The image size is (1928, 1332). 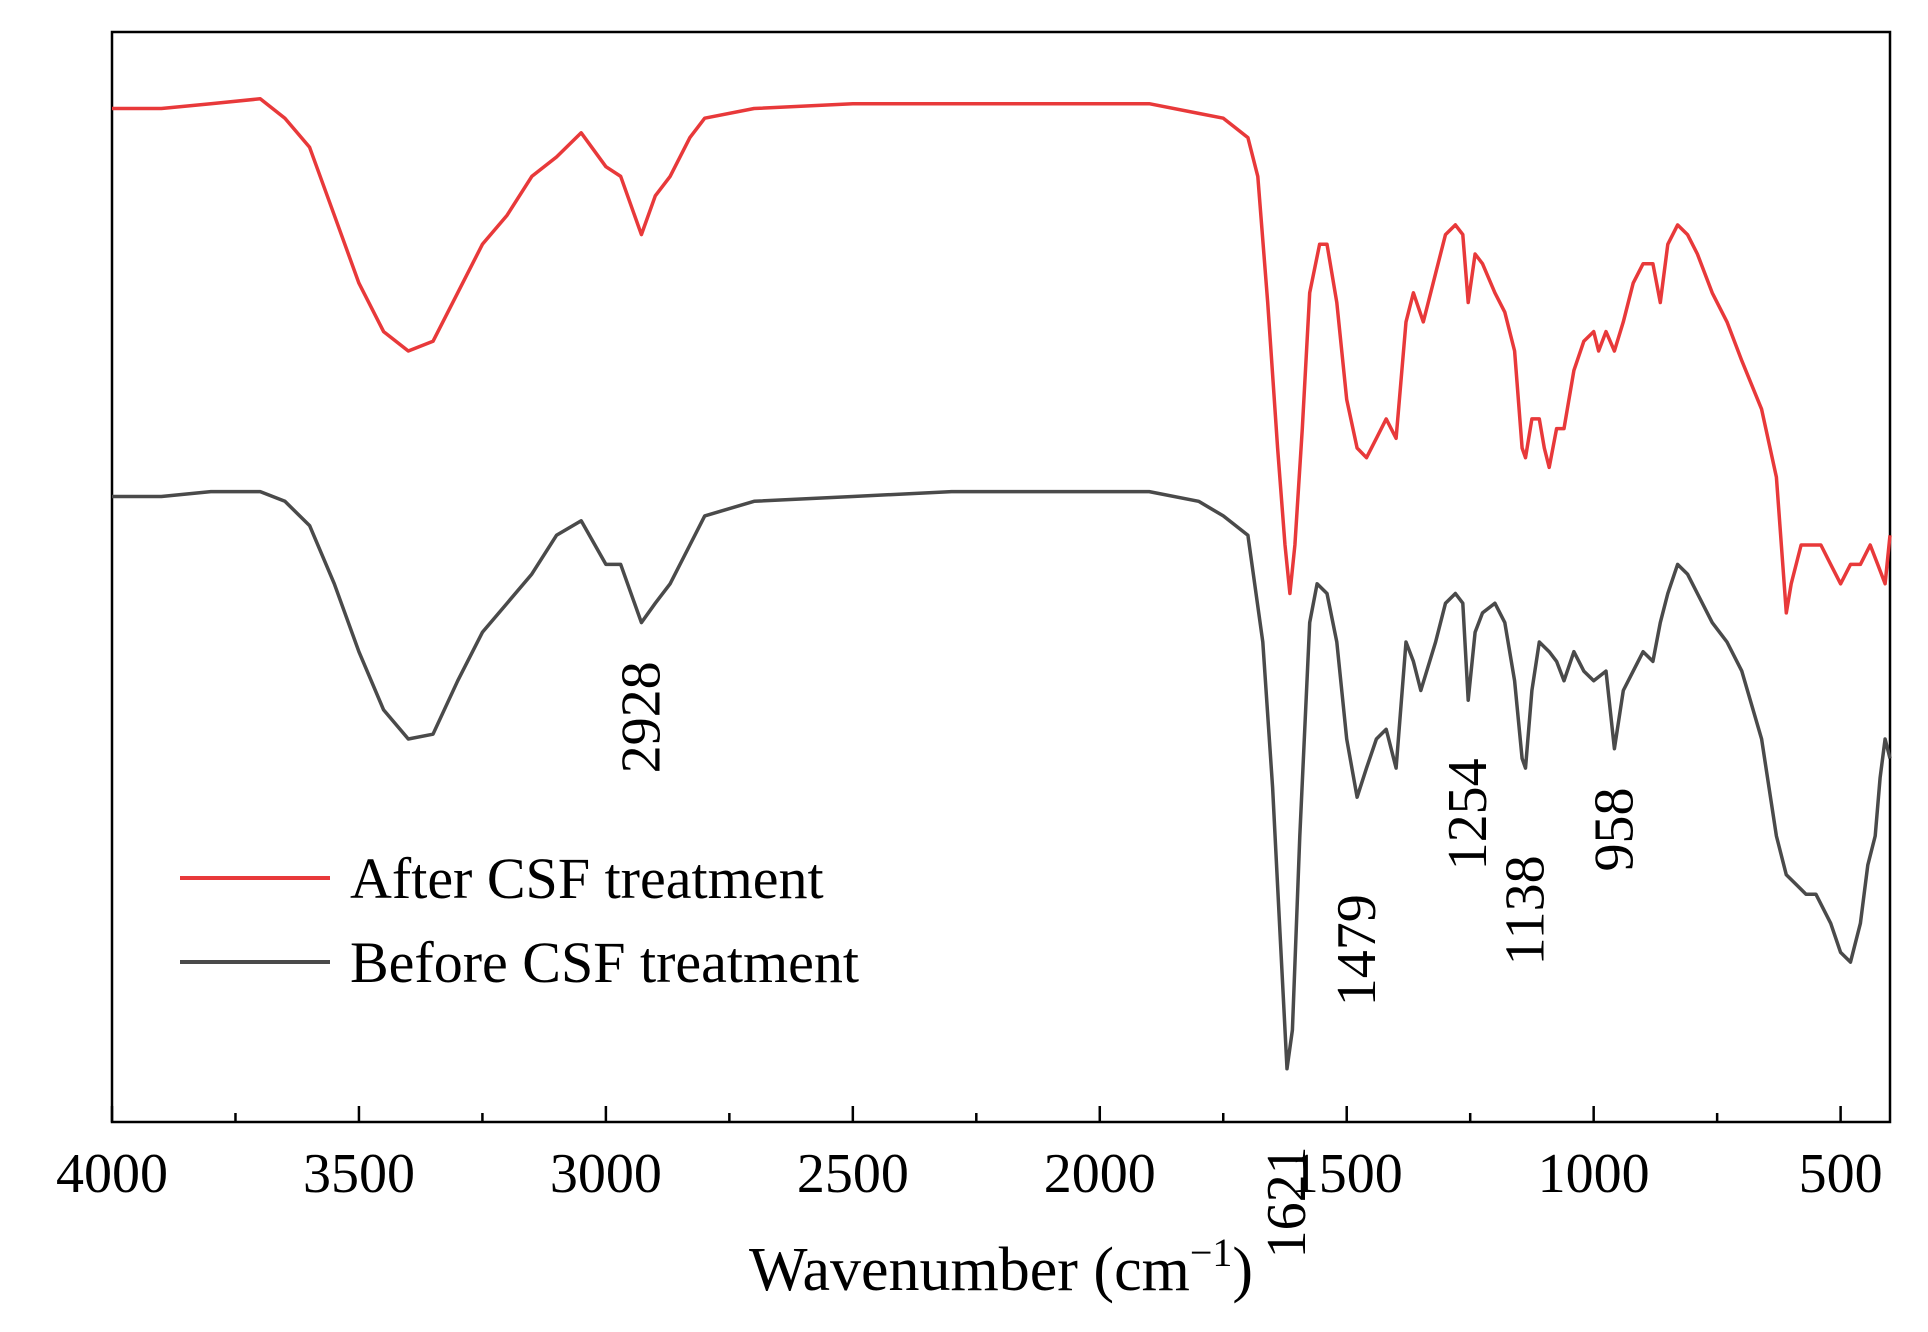 I want to click on legend-label-after: After CSF treatment, so click(x=587, y=878).